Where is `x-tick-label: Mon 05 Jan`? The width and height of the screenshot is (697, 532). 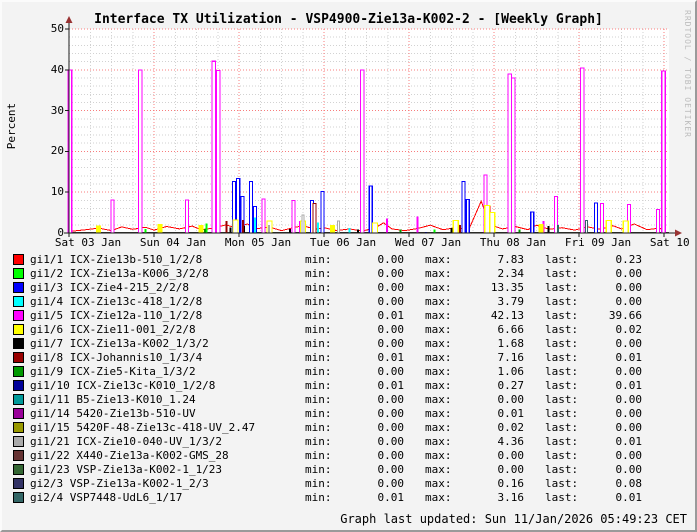
x-tick-label: Mon 05 Jan is located at coordinates (258, 242).